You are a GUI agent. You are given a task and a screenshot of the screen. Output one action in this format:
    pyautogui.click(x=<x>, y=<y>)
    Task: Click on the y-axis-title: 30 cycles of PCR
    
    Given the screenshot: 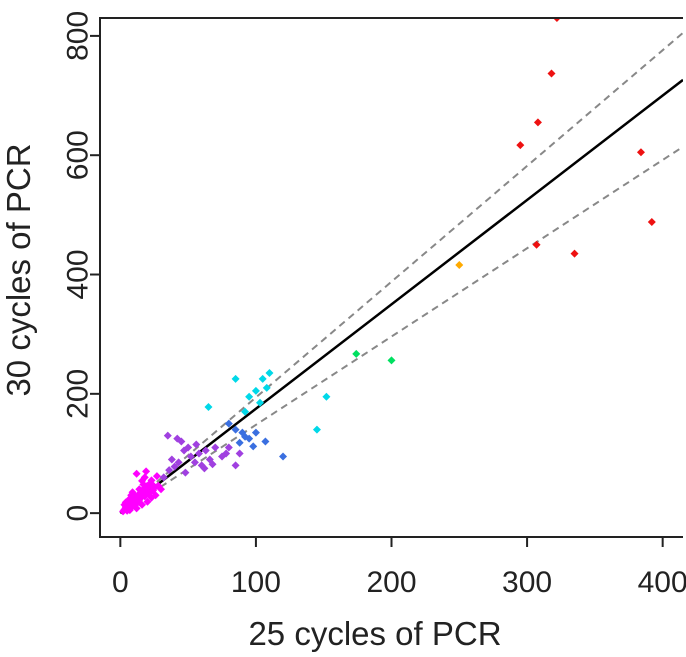 What is the action you would take?
    pyautogui.click(x=18, y=269)
    